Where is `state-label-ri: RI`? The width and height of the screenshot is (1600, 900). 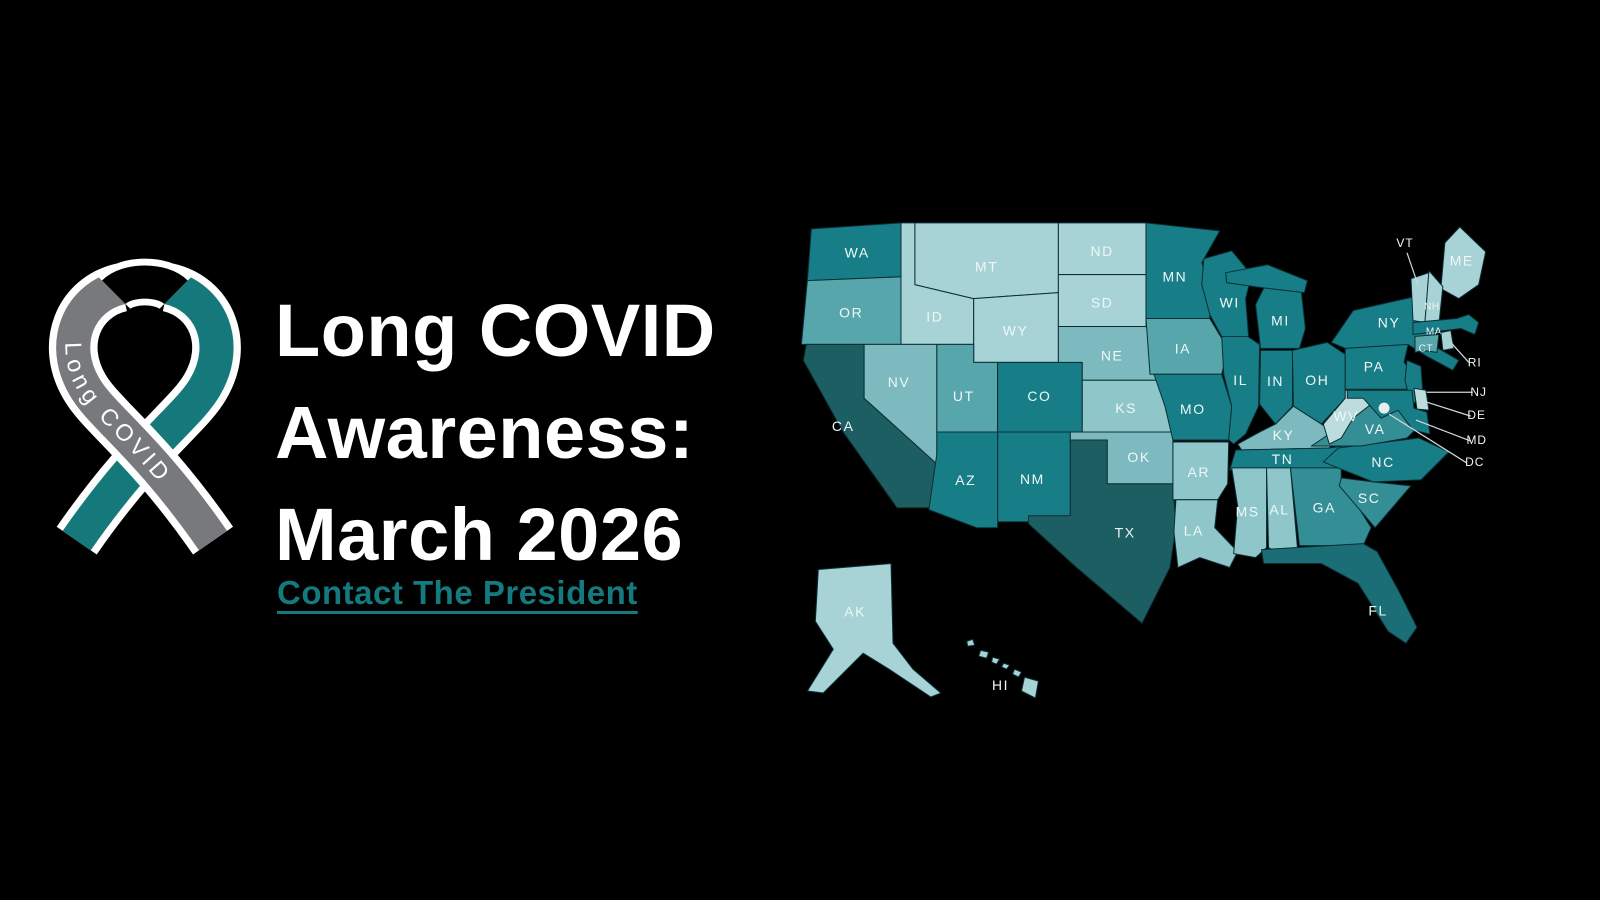
state-label-ri: RI is located at coordinates (1475, 362).